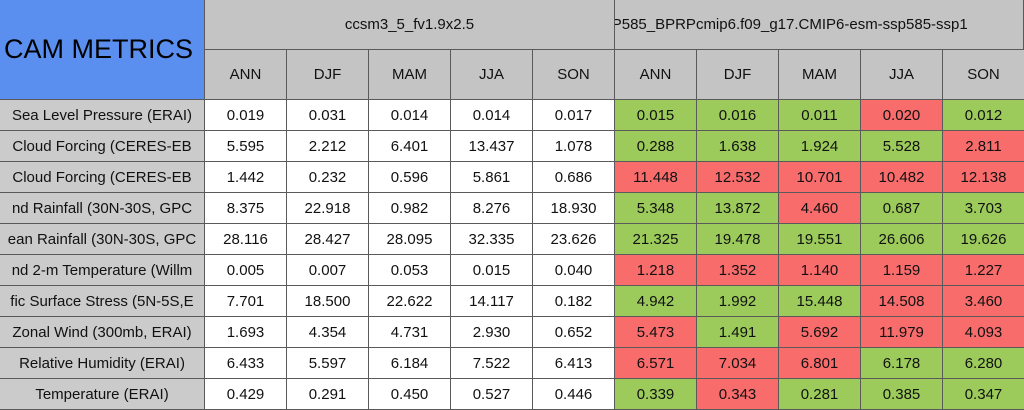 The width and height of the screenshot is (1024, 410). I want to click on metric-value: 28.116, so click(246, 239).